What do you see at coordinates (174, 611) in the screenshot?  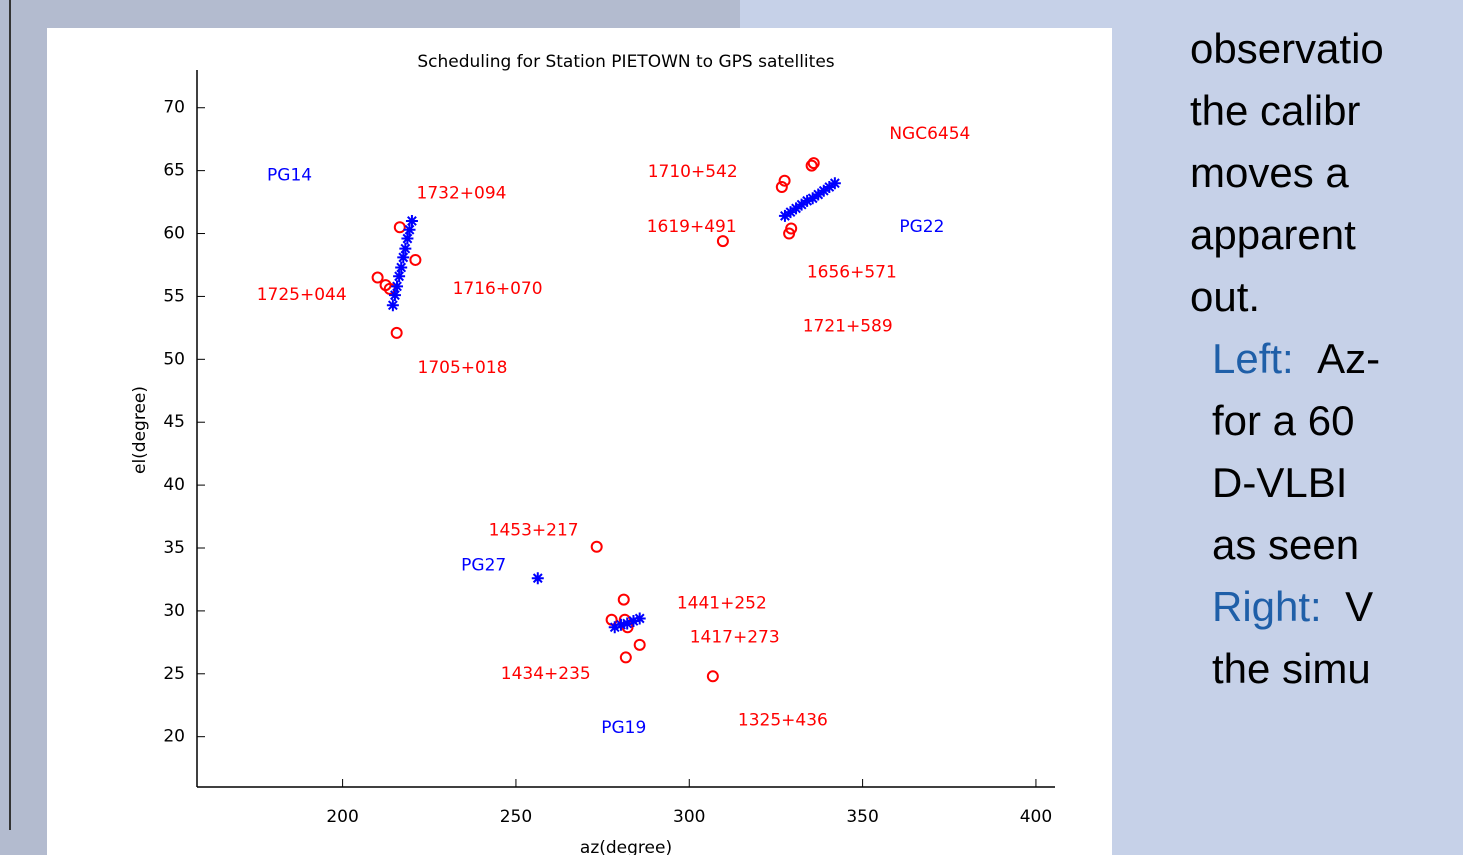 I see `y-tick-label: 30` at bounding box center [174, 611].